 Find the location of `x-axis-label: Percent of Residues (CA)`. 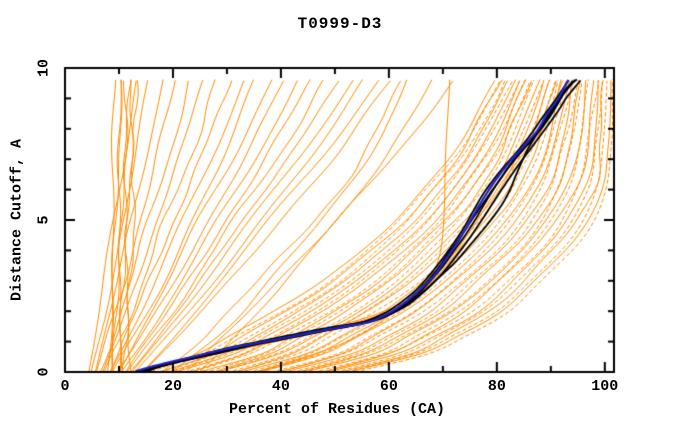

x-axis-label: Percent of Residues (CA) is located at coordinates (337, 409).